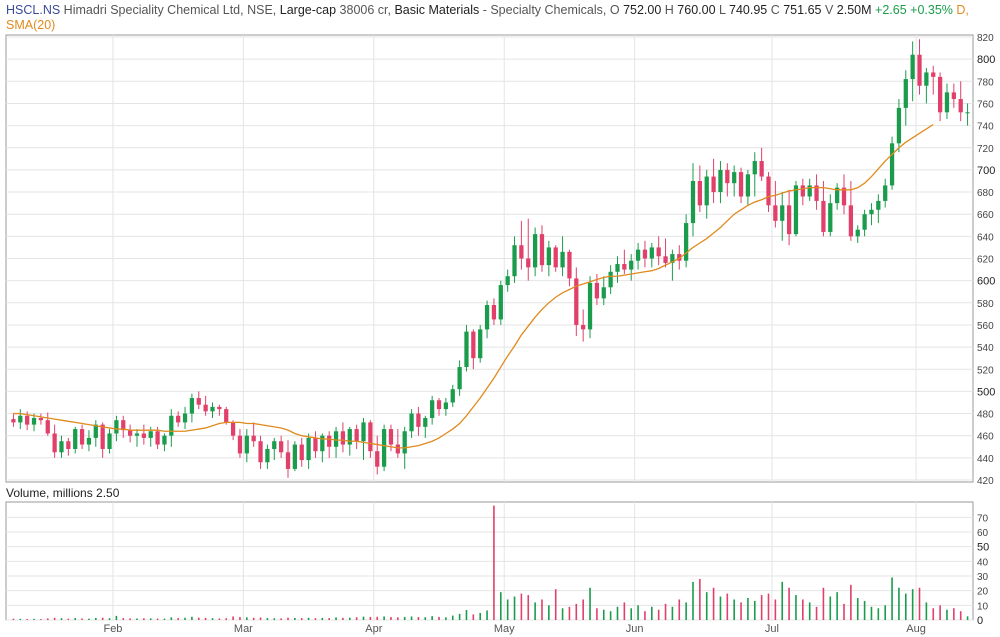 This screenshot has height=637, width=1000. Describe the element at coordinates (983, 592) in the screenshot. I see `volume-tick-label: 20` at that location.